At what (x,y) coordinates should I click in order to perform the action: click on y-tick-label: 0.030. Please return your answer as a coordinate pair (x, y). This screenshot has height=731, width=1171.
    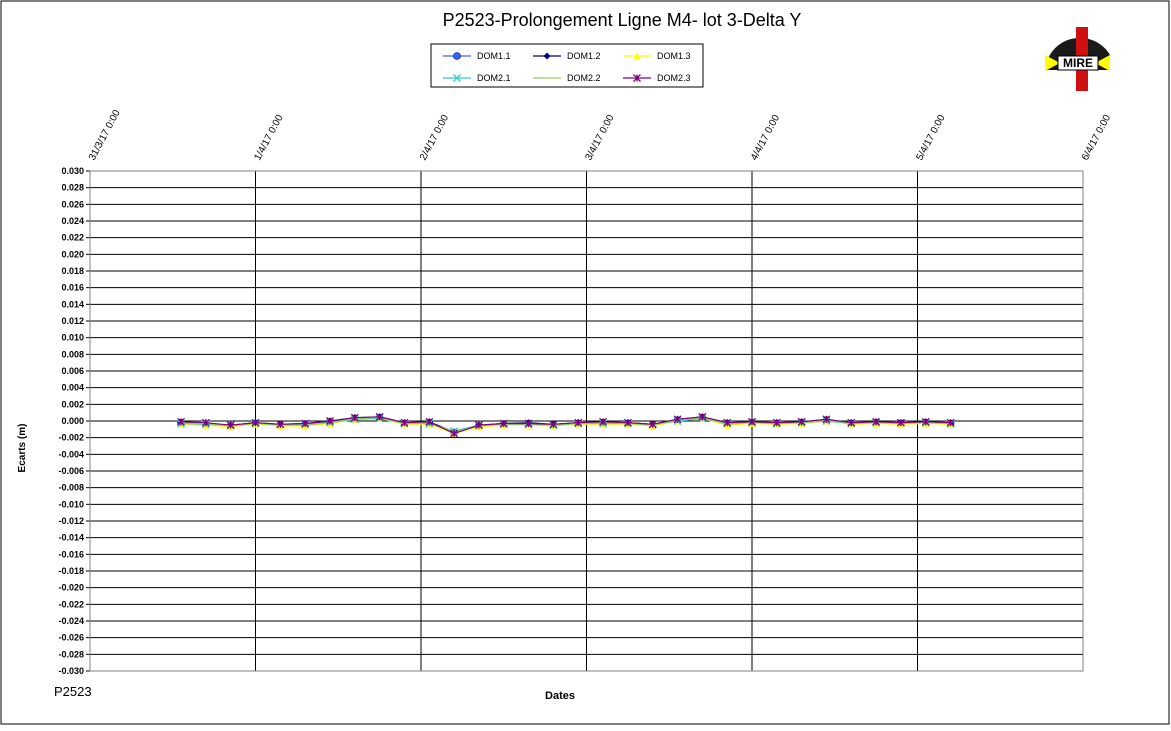
    Looking at the image, I should click on (72, 171).